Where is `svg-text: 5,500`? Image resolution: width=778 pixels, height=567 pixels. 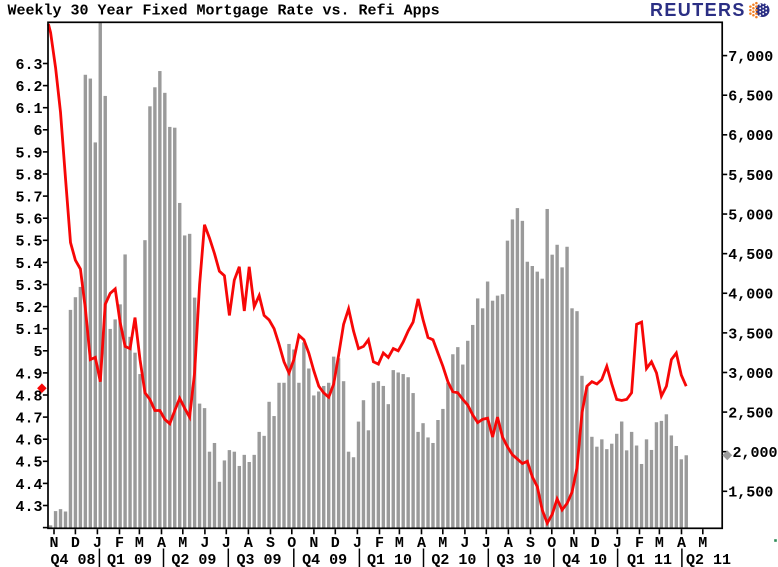 svg-text: 5,500 is located at coordinates (750, 176).